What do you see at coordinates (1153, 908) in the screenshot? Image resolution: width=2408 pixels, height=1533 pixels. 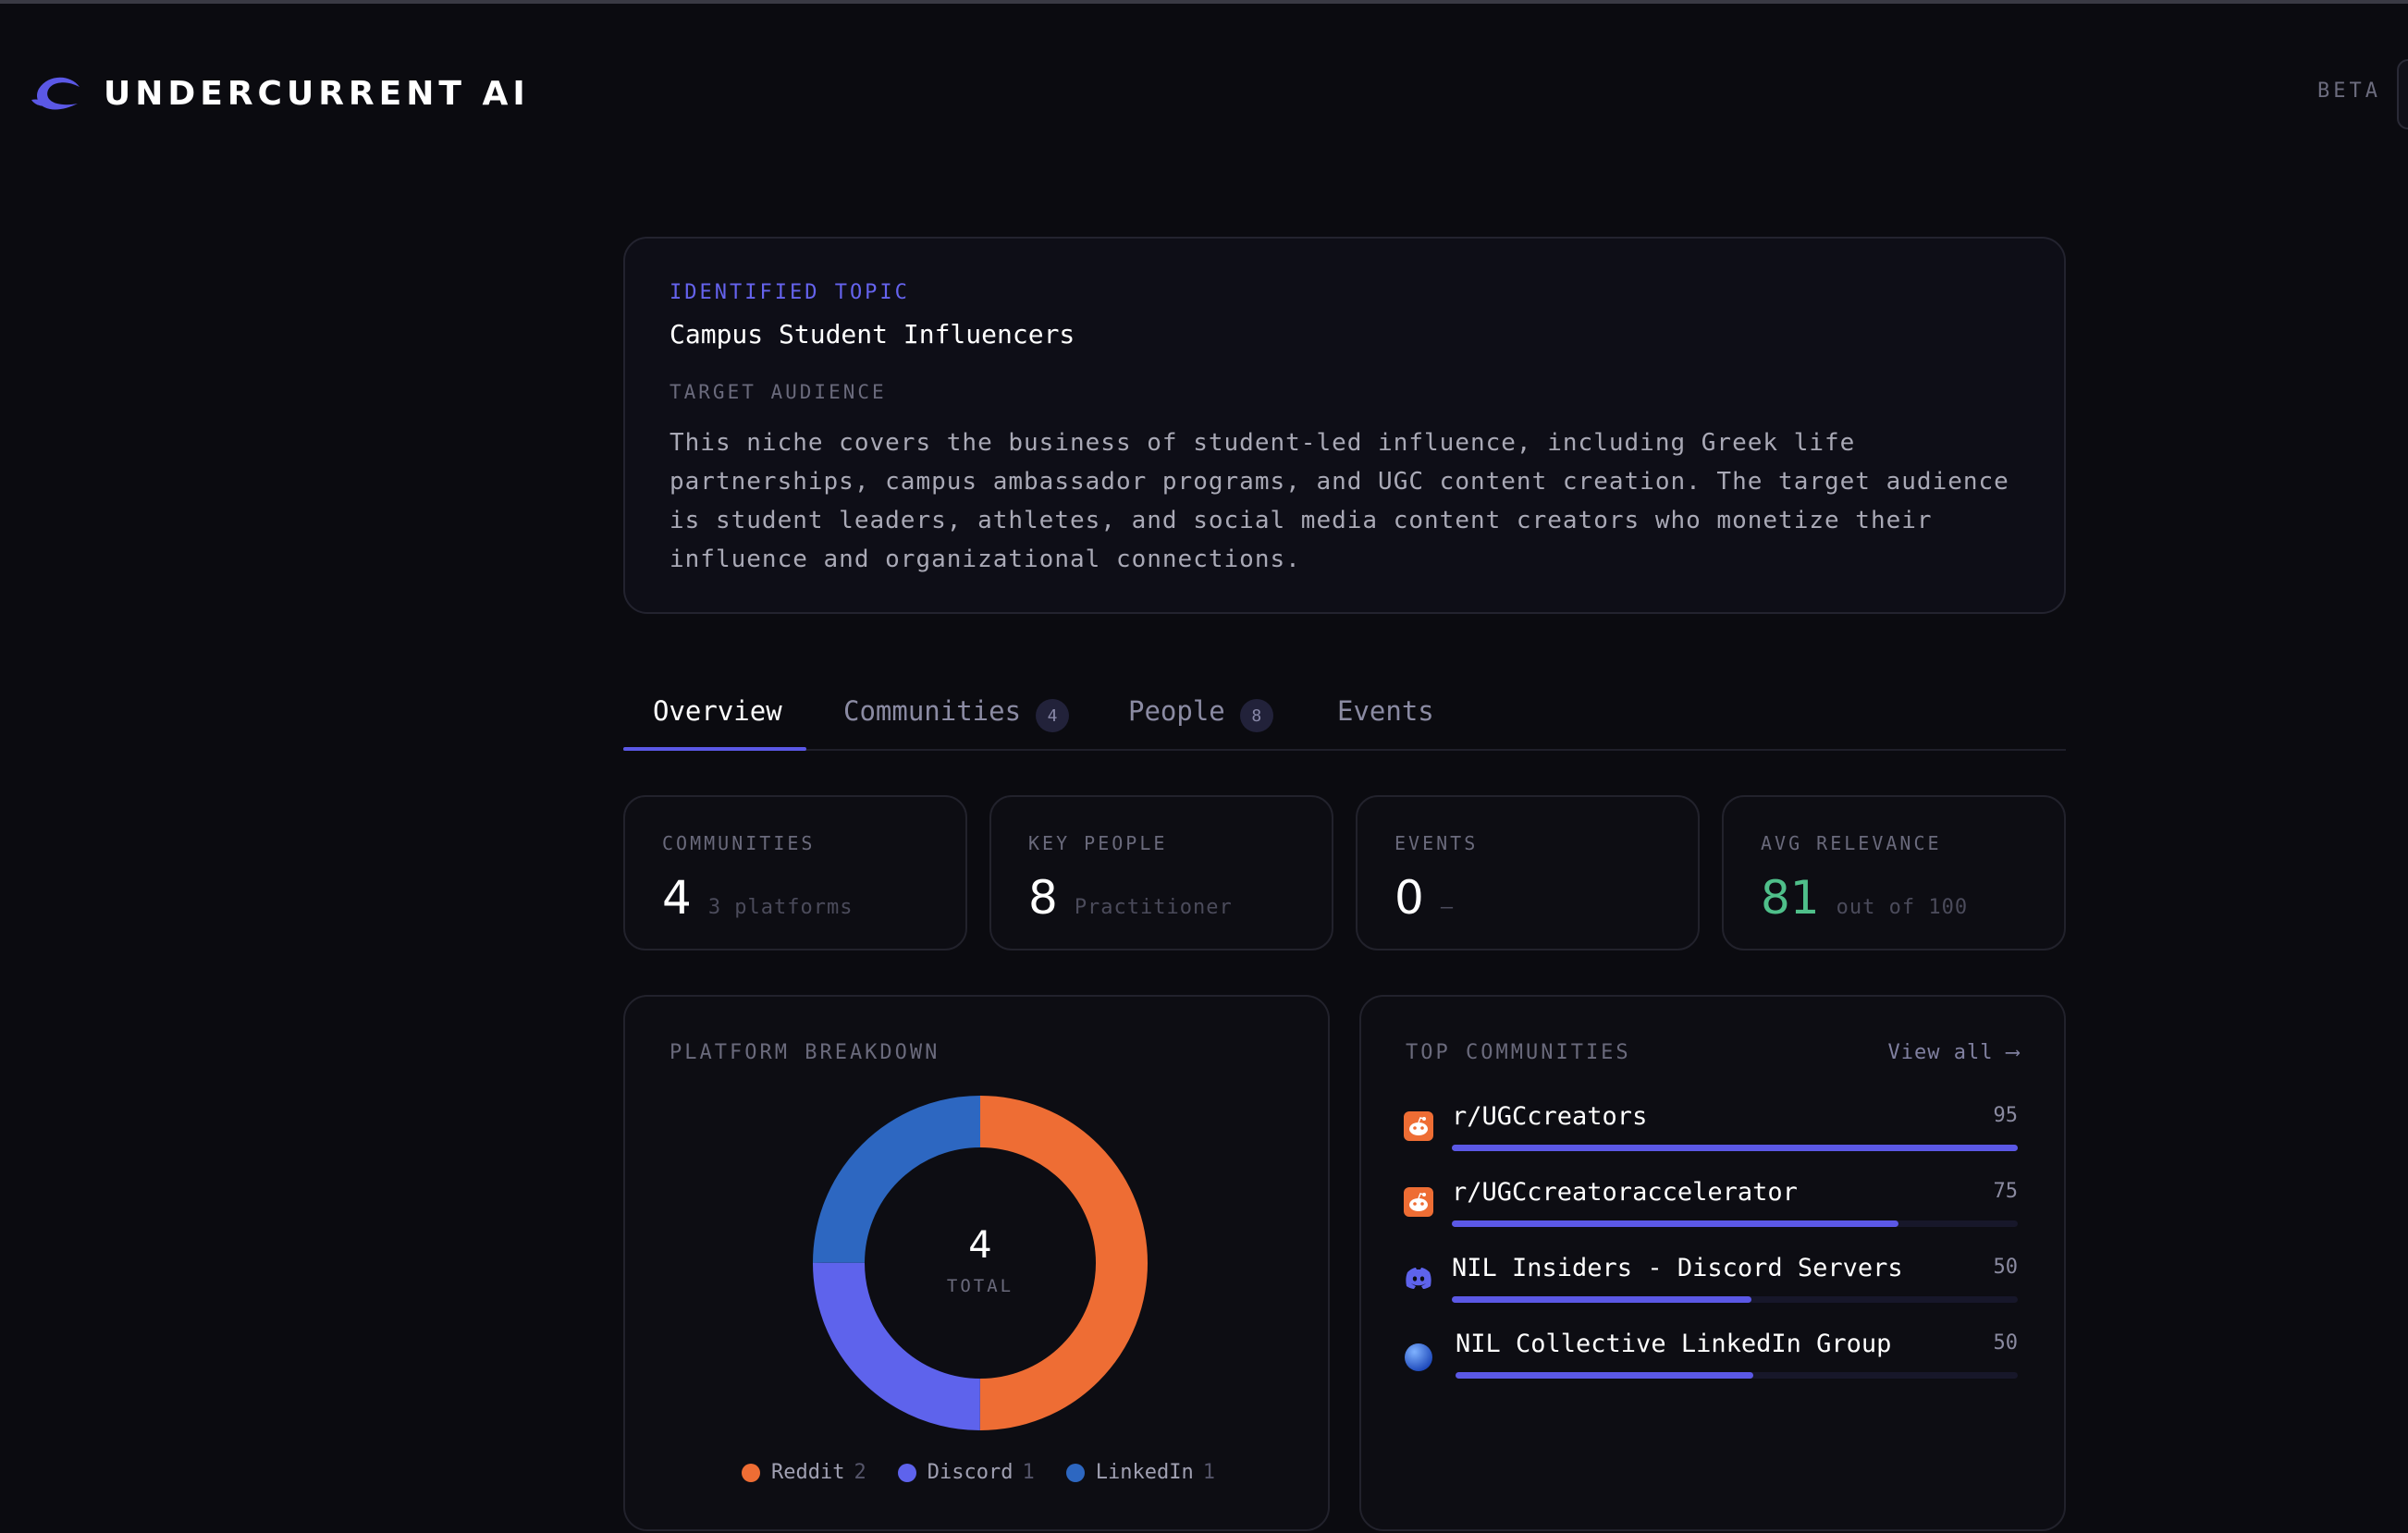 I see `stat-subtext: Practitioner` at bounding box center [1153, 908].